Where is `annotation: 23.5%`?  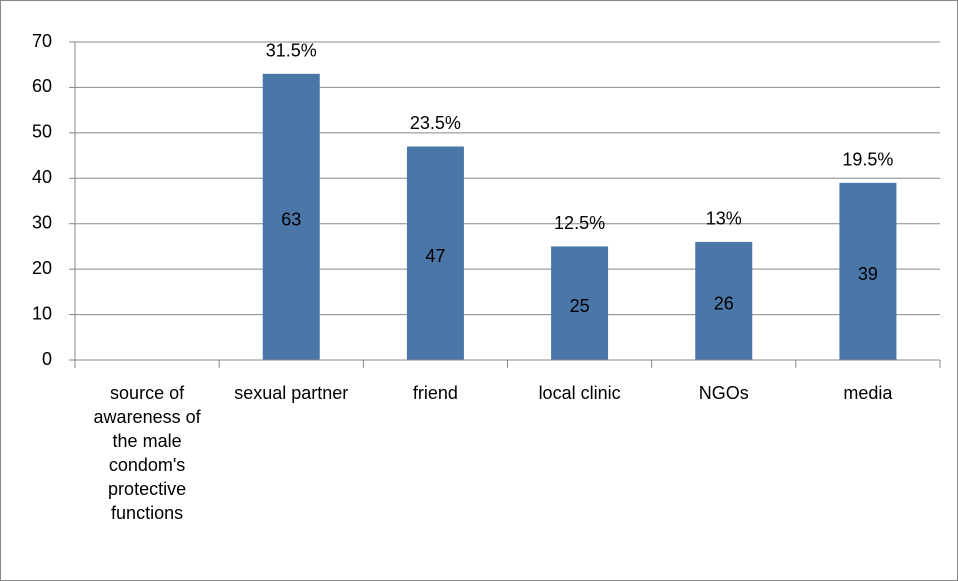 annotation: 23.5% is located at coordinates (435, 123).